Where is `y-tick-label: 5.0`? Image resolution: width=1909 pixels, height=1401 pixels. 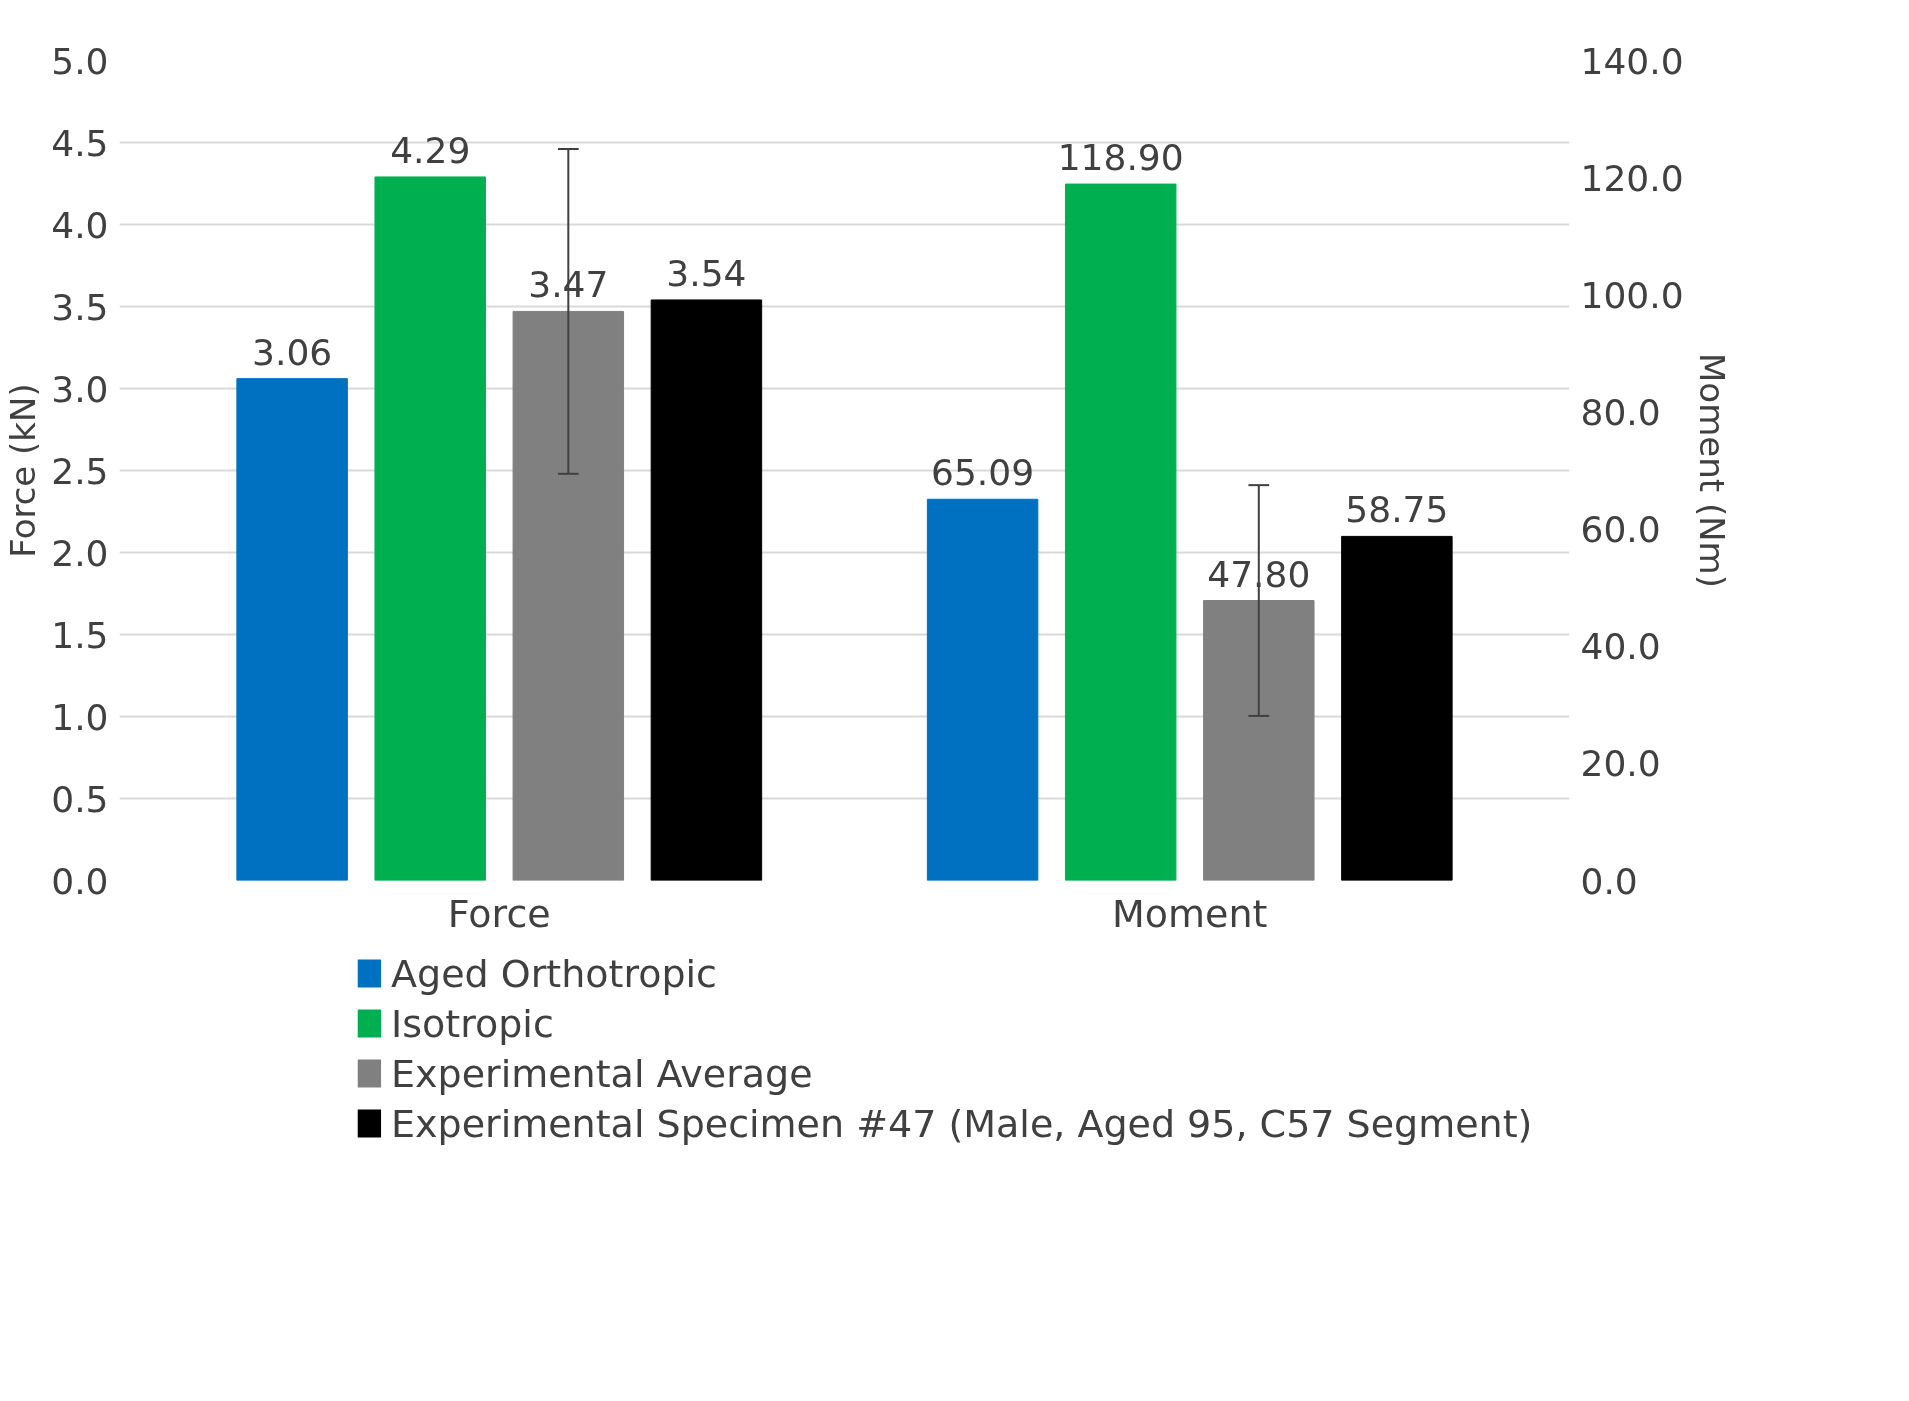
y-tick-label: 5.0 is located at coordinates (80, 61).